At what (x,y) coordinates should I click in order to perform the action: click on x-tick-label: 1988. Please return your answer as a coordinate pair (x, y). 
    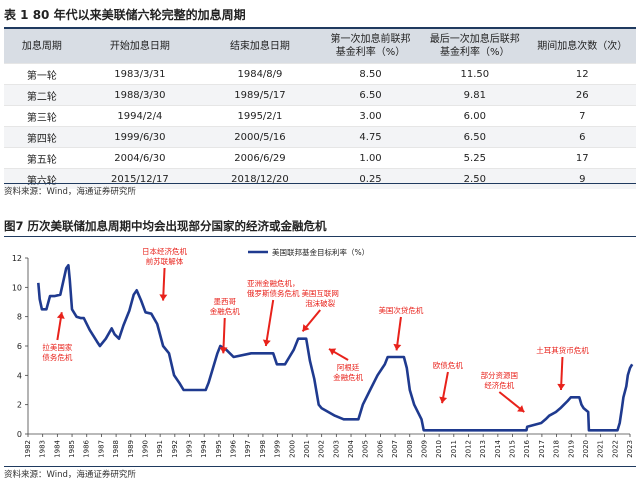
    Looking at the image, I should click on (116, 449).